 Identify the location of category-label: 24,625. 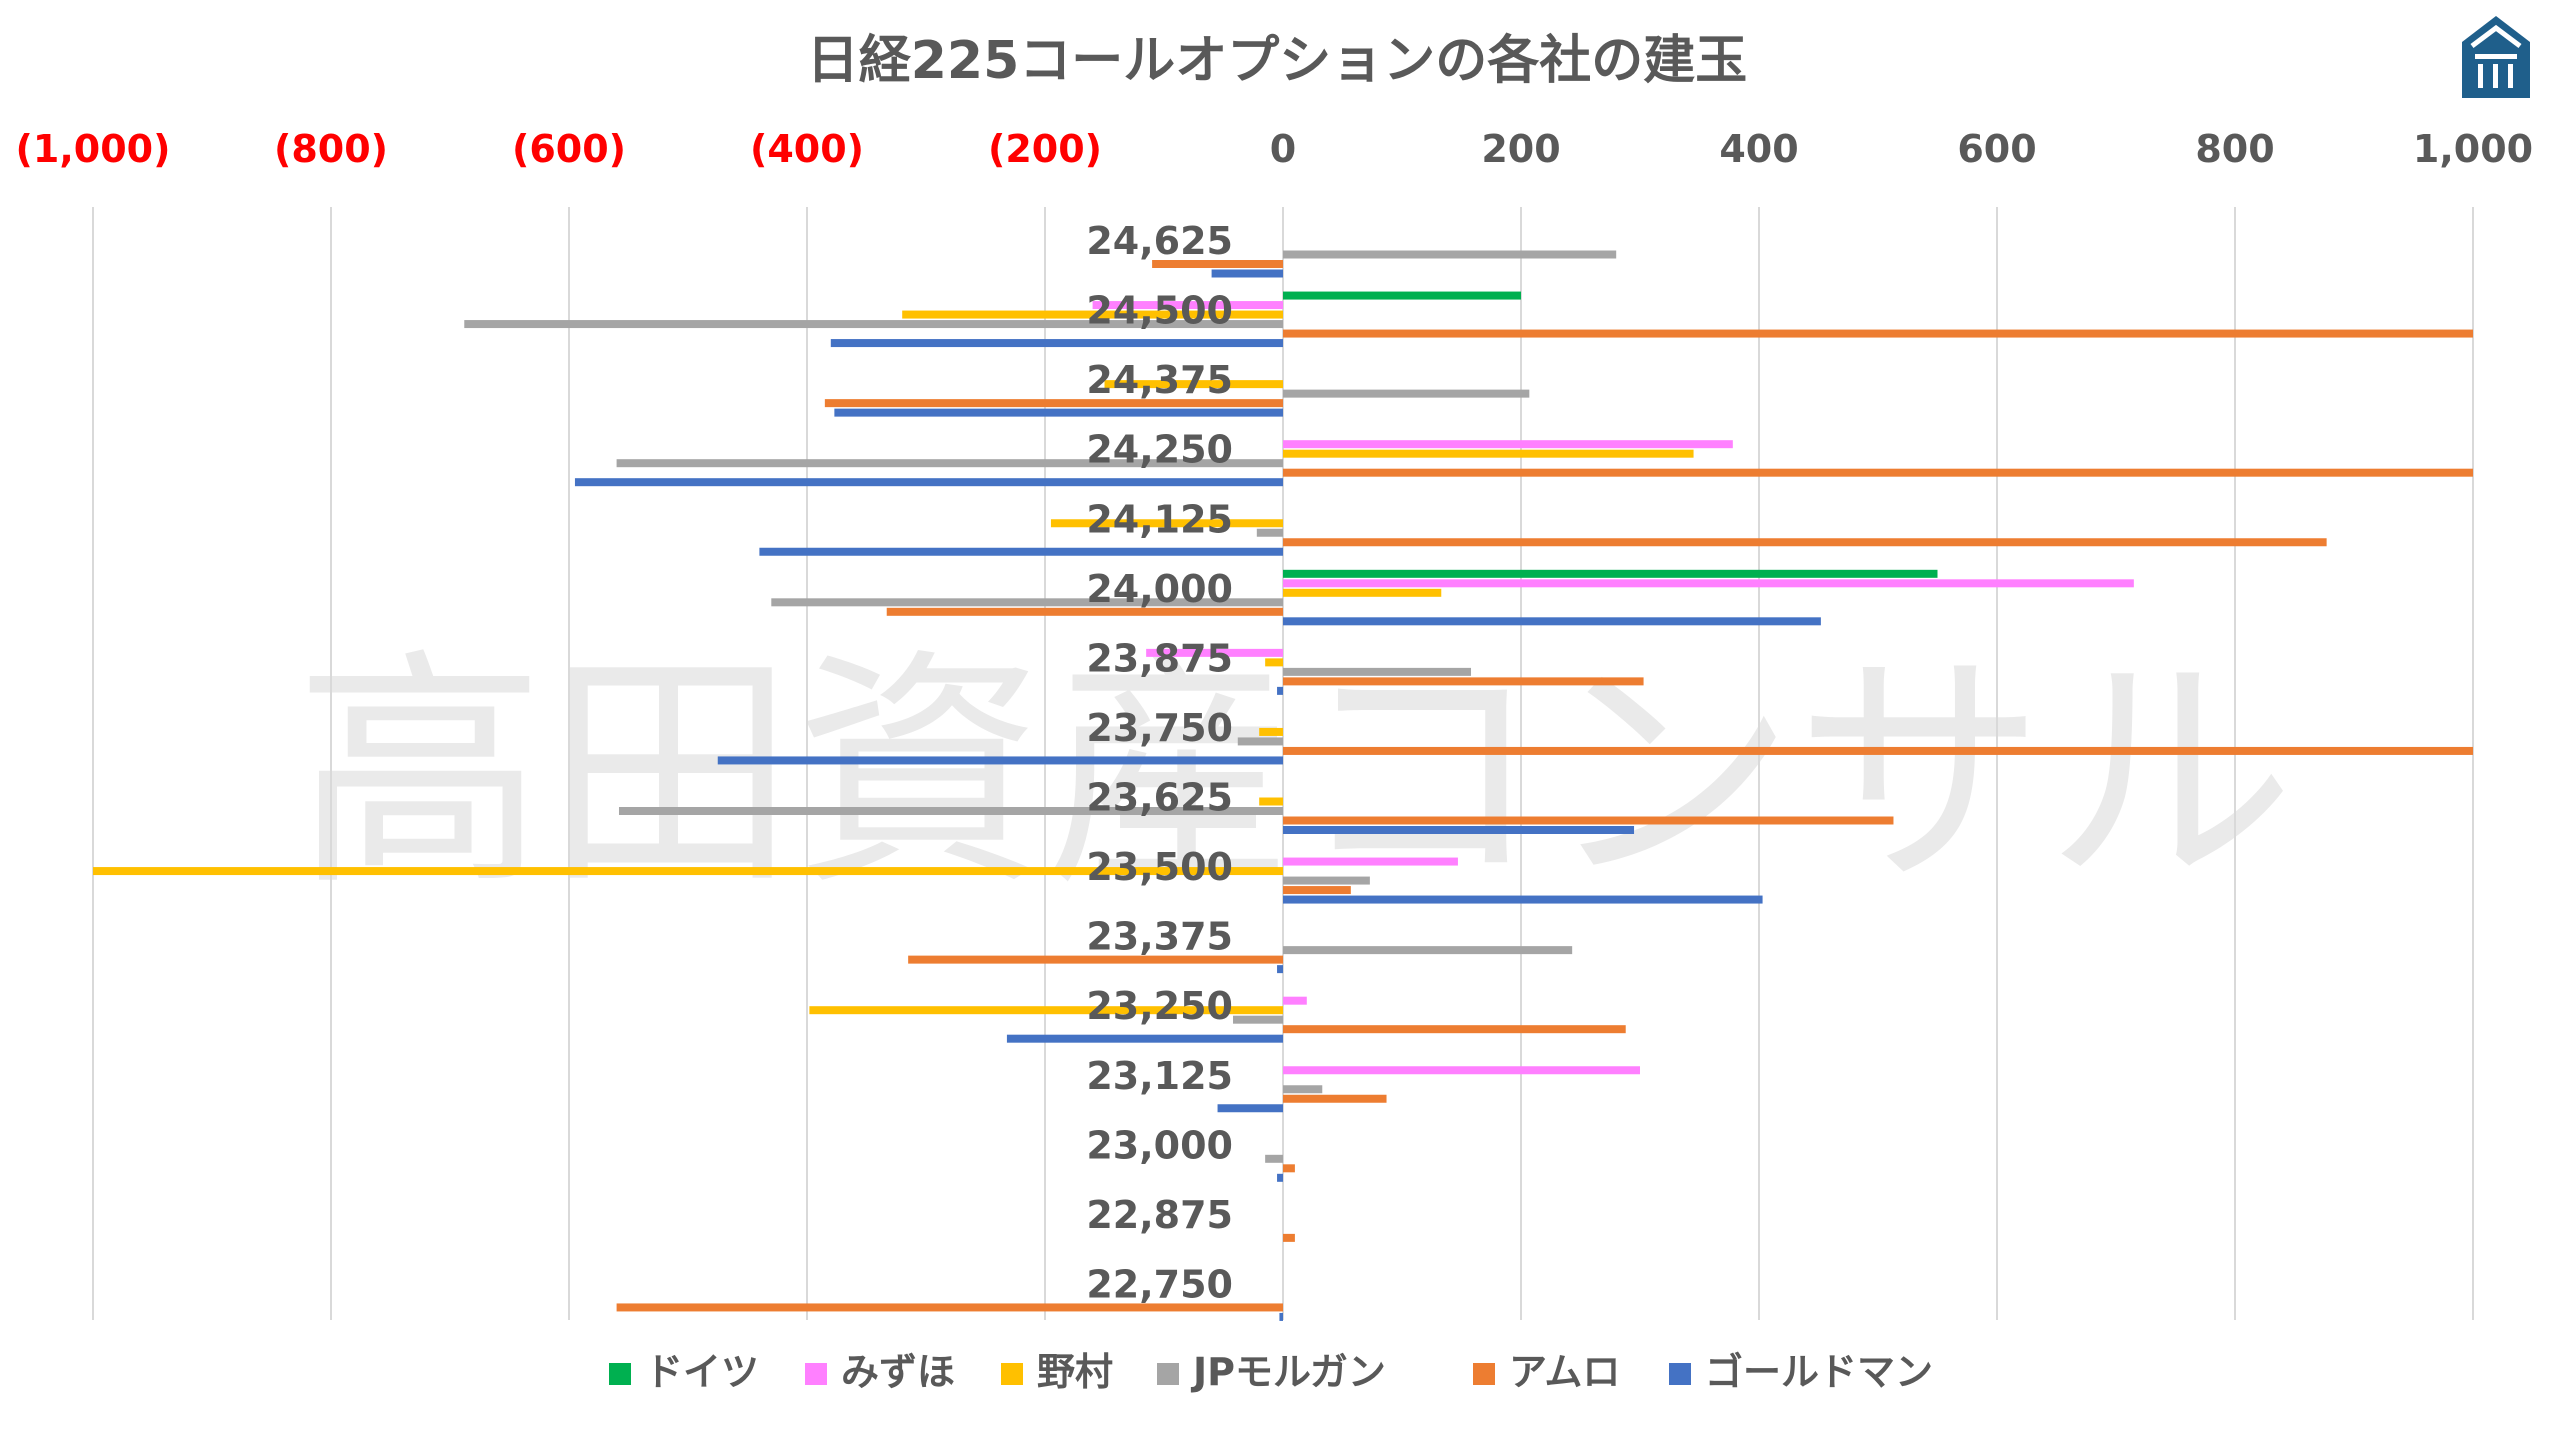
(1159, 241).